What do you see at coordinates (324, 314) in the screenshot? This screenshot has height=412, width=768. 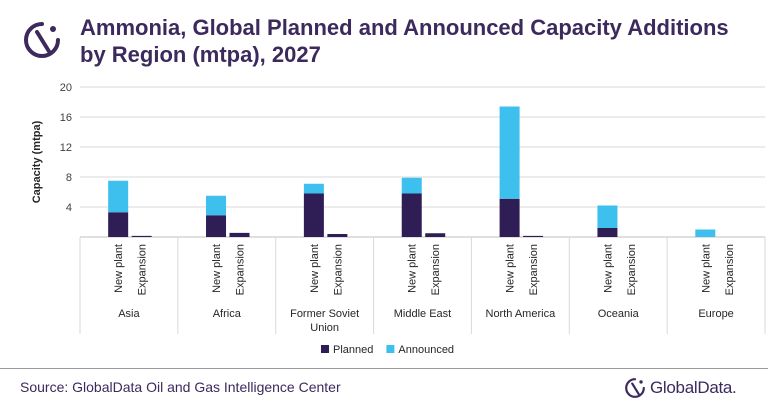 I see `x-category-label: Former Soviet` at bounding box center [324, 314].